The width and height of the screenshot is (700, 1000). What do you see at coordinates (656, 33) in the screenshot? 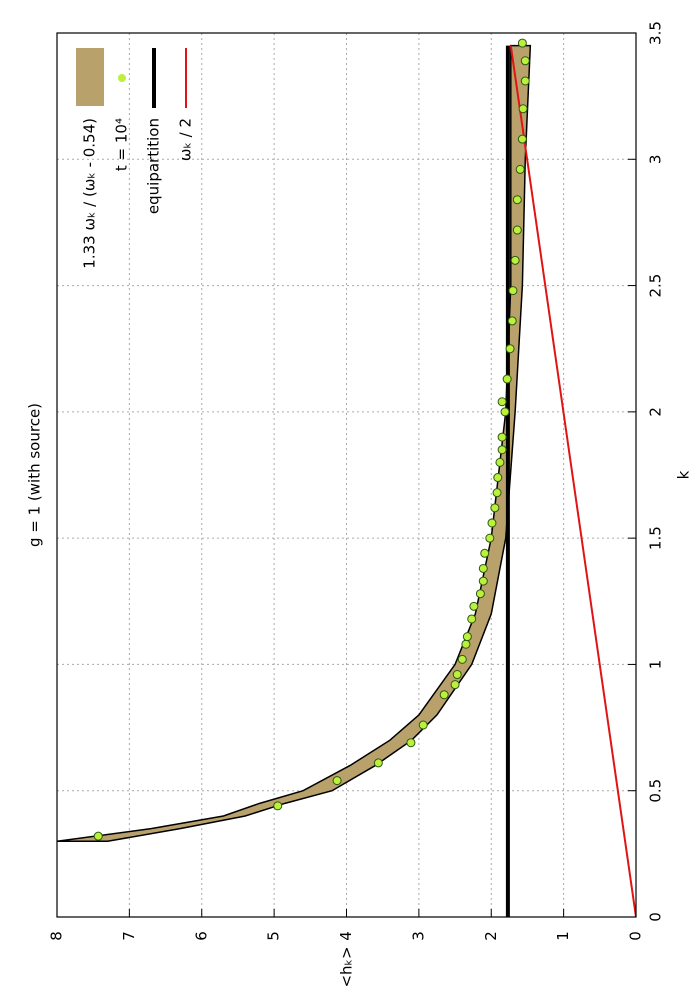
I see `x-tick-label: 3.5` at bounding box center [656, 33].